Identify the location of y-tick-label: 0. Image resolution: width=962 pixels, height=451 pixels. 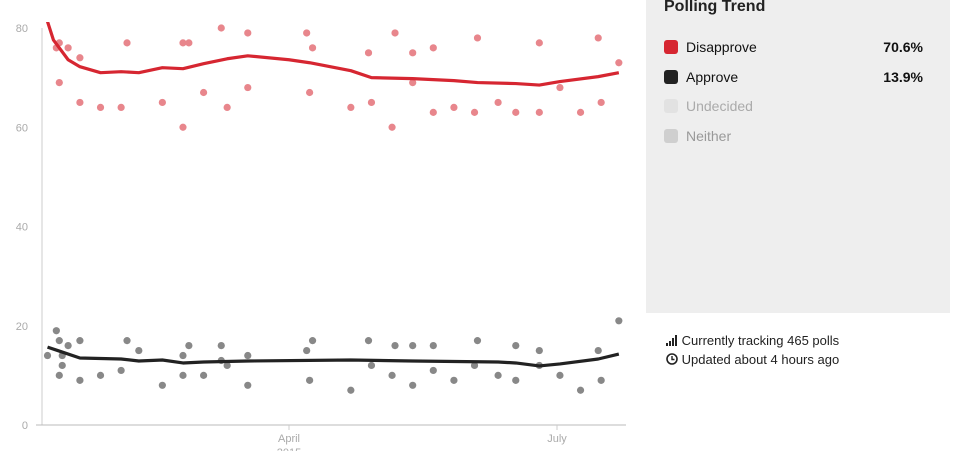
(25, 426).